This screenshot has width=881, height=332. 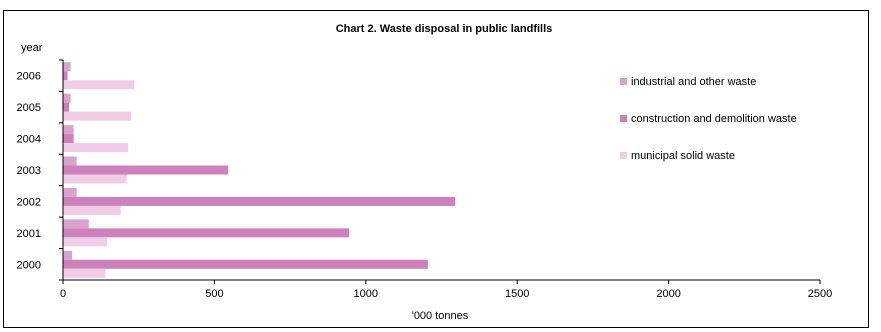 I want to click on bar-2004-municipal-solid-waste, so click(x=96, y=148).